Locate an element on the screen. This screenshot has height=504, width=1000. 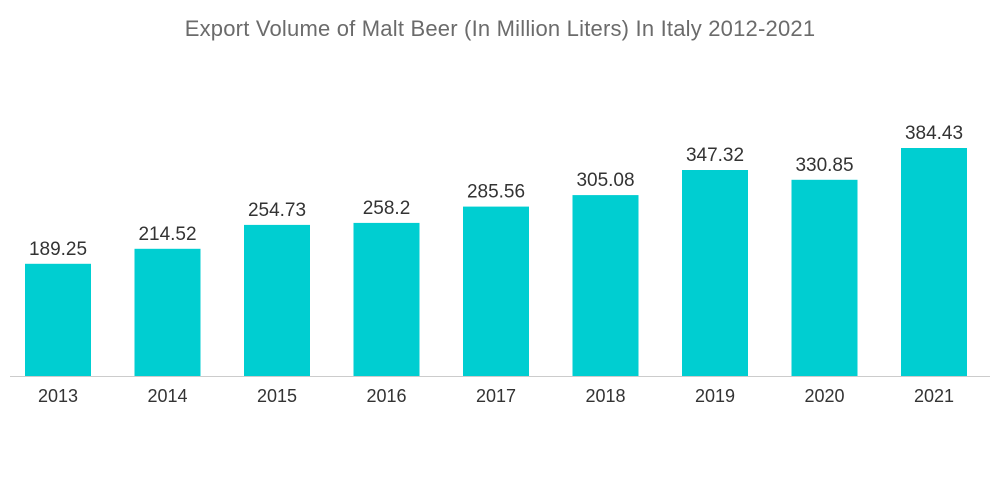
bar-value-label-2020: 330.85 is located at coordinates (824, 165).